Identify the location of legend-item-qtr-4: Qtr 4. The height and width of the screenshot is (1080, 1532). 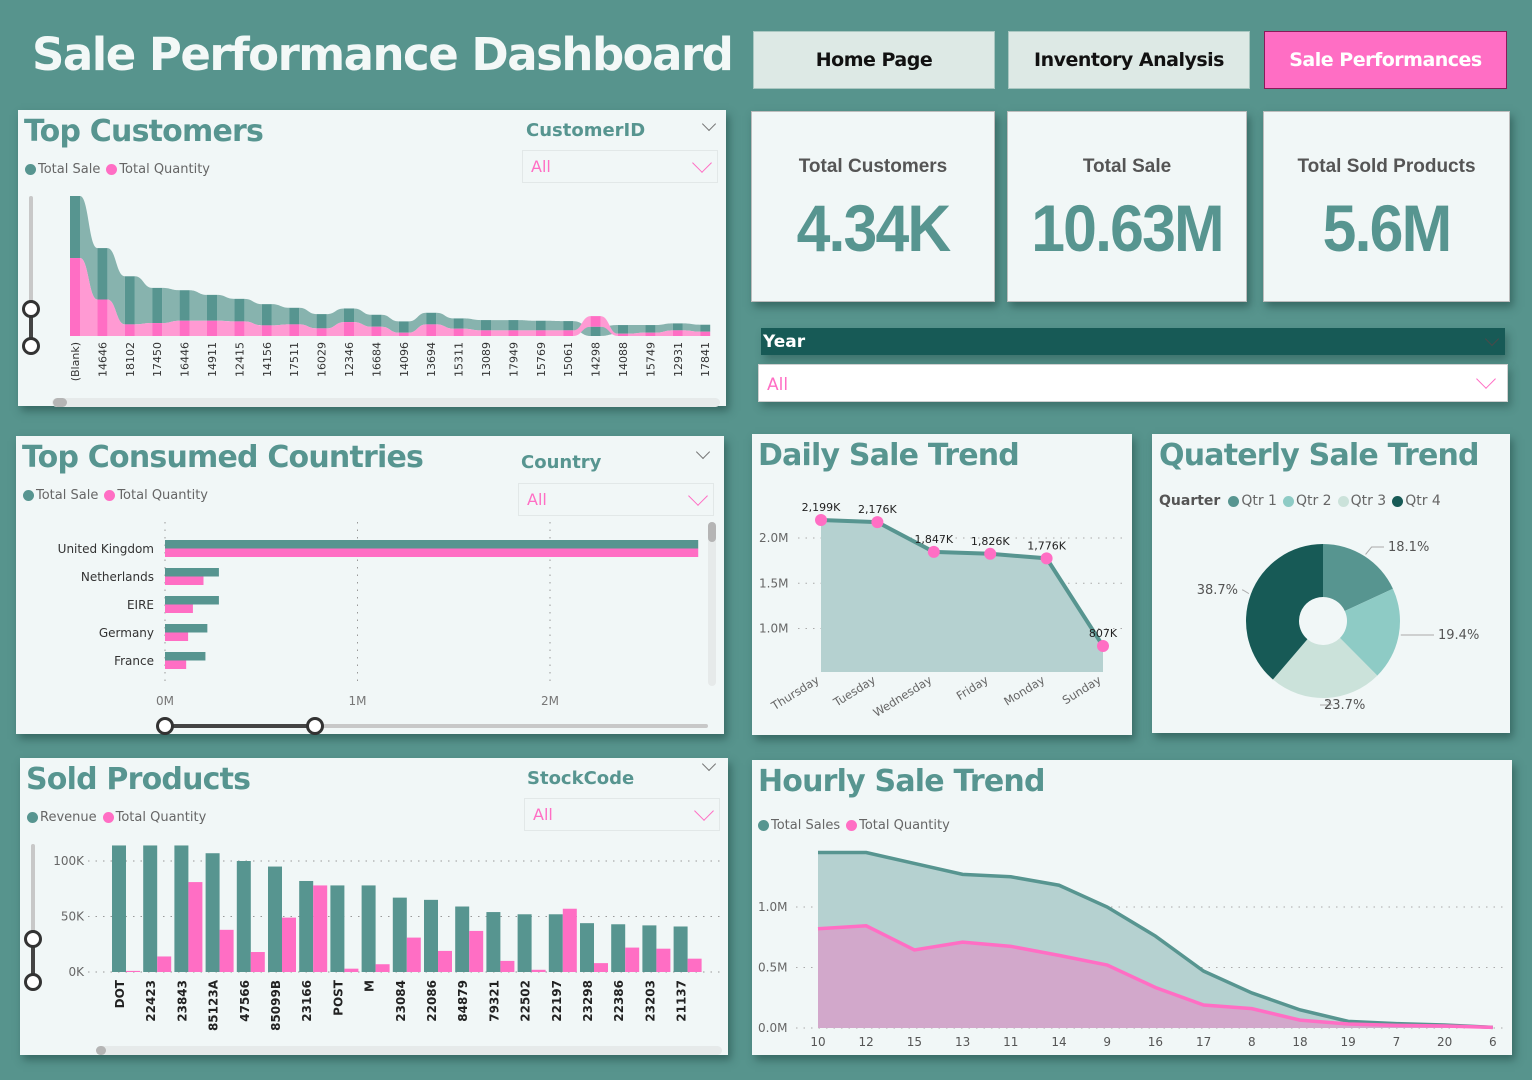
(1416, 501).